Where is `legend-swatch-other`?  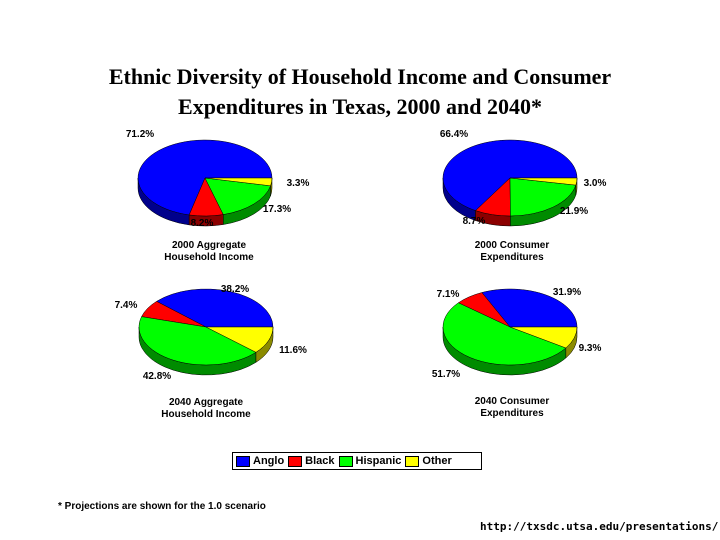 legend-swatch-other is located at coordinates (412, 461).